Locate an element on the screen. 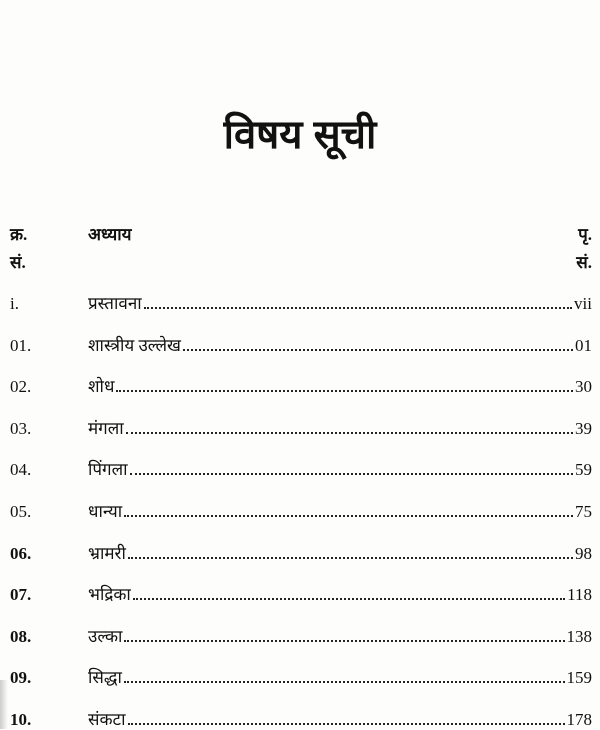 This screenshot has height=730, width=600. serial-header-line2: सं. is located at coordinates (18, 262).